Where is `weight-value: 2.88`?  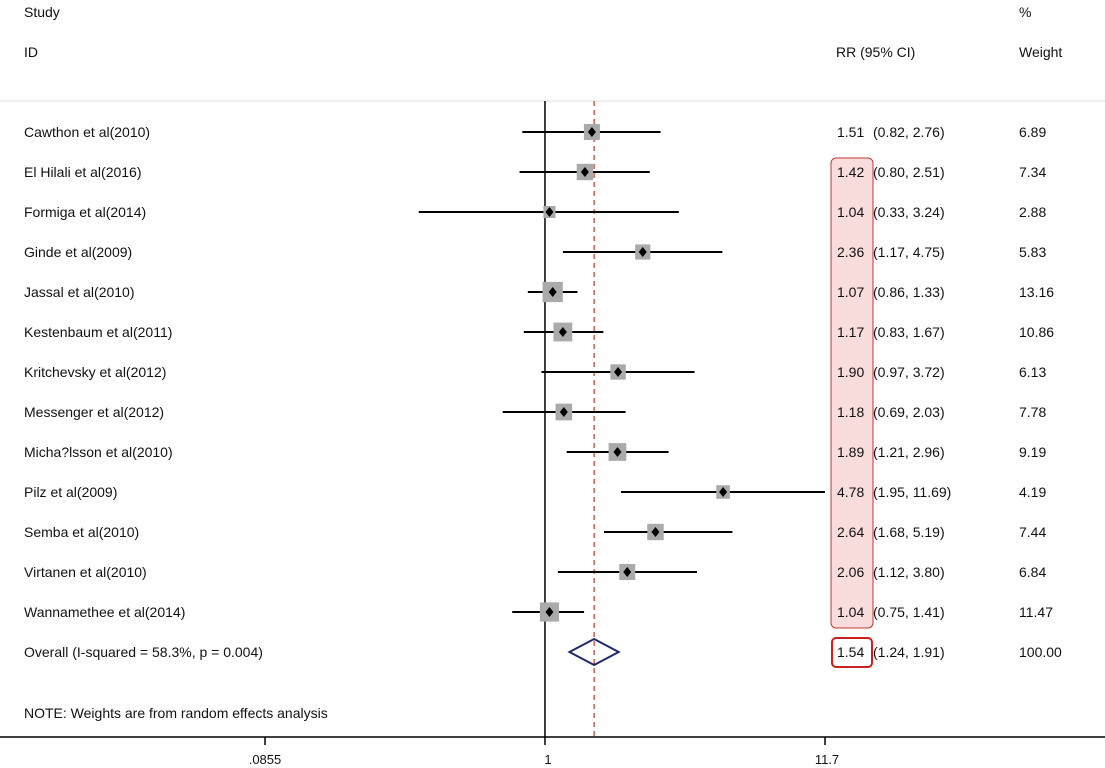 weight-value: 2.88 is located at coordinates (1033, 212).